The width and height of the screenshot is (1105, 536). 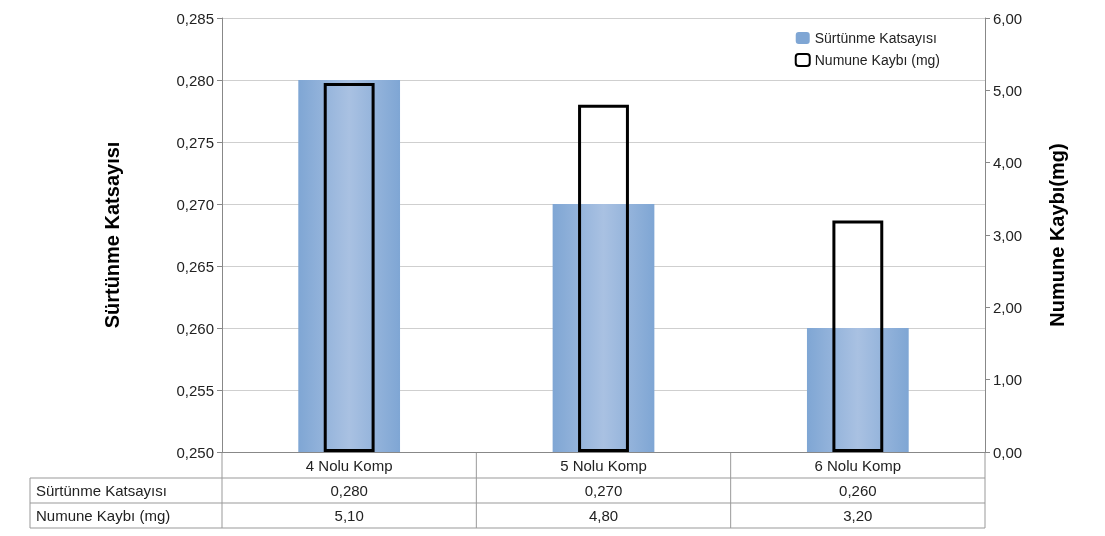 What do you see at coordinates (1008, 18) in the screenshot?
I see `y2-tick-label: 6,00` at bounding box center [1008, 18].